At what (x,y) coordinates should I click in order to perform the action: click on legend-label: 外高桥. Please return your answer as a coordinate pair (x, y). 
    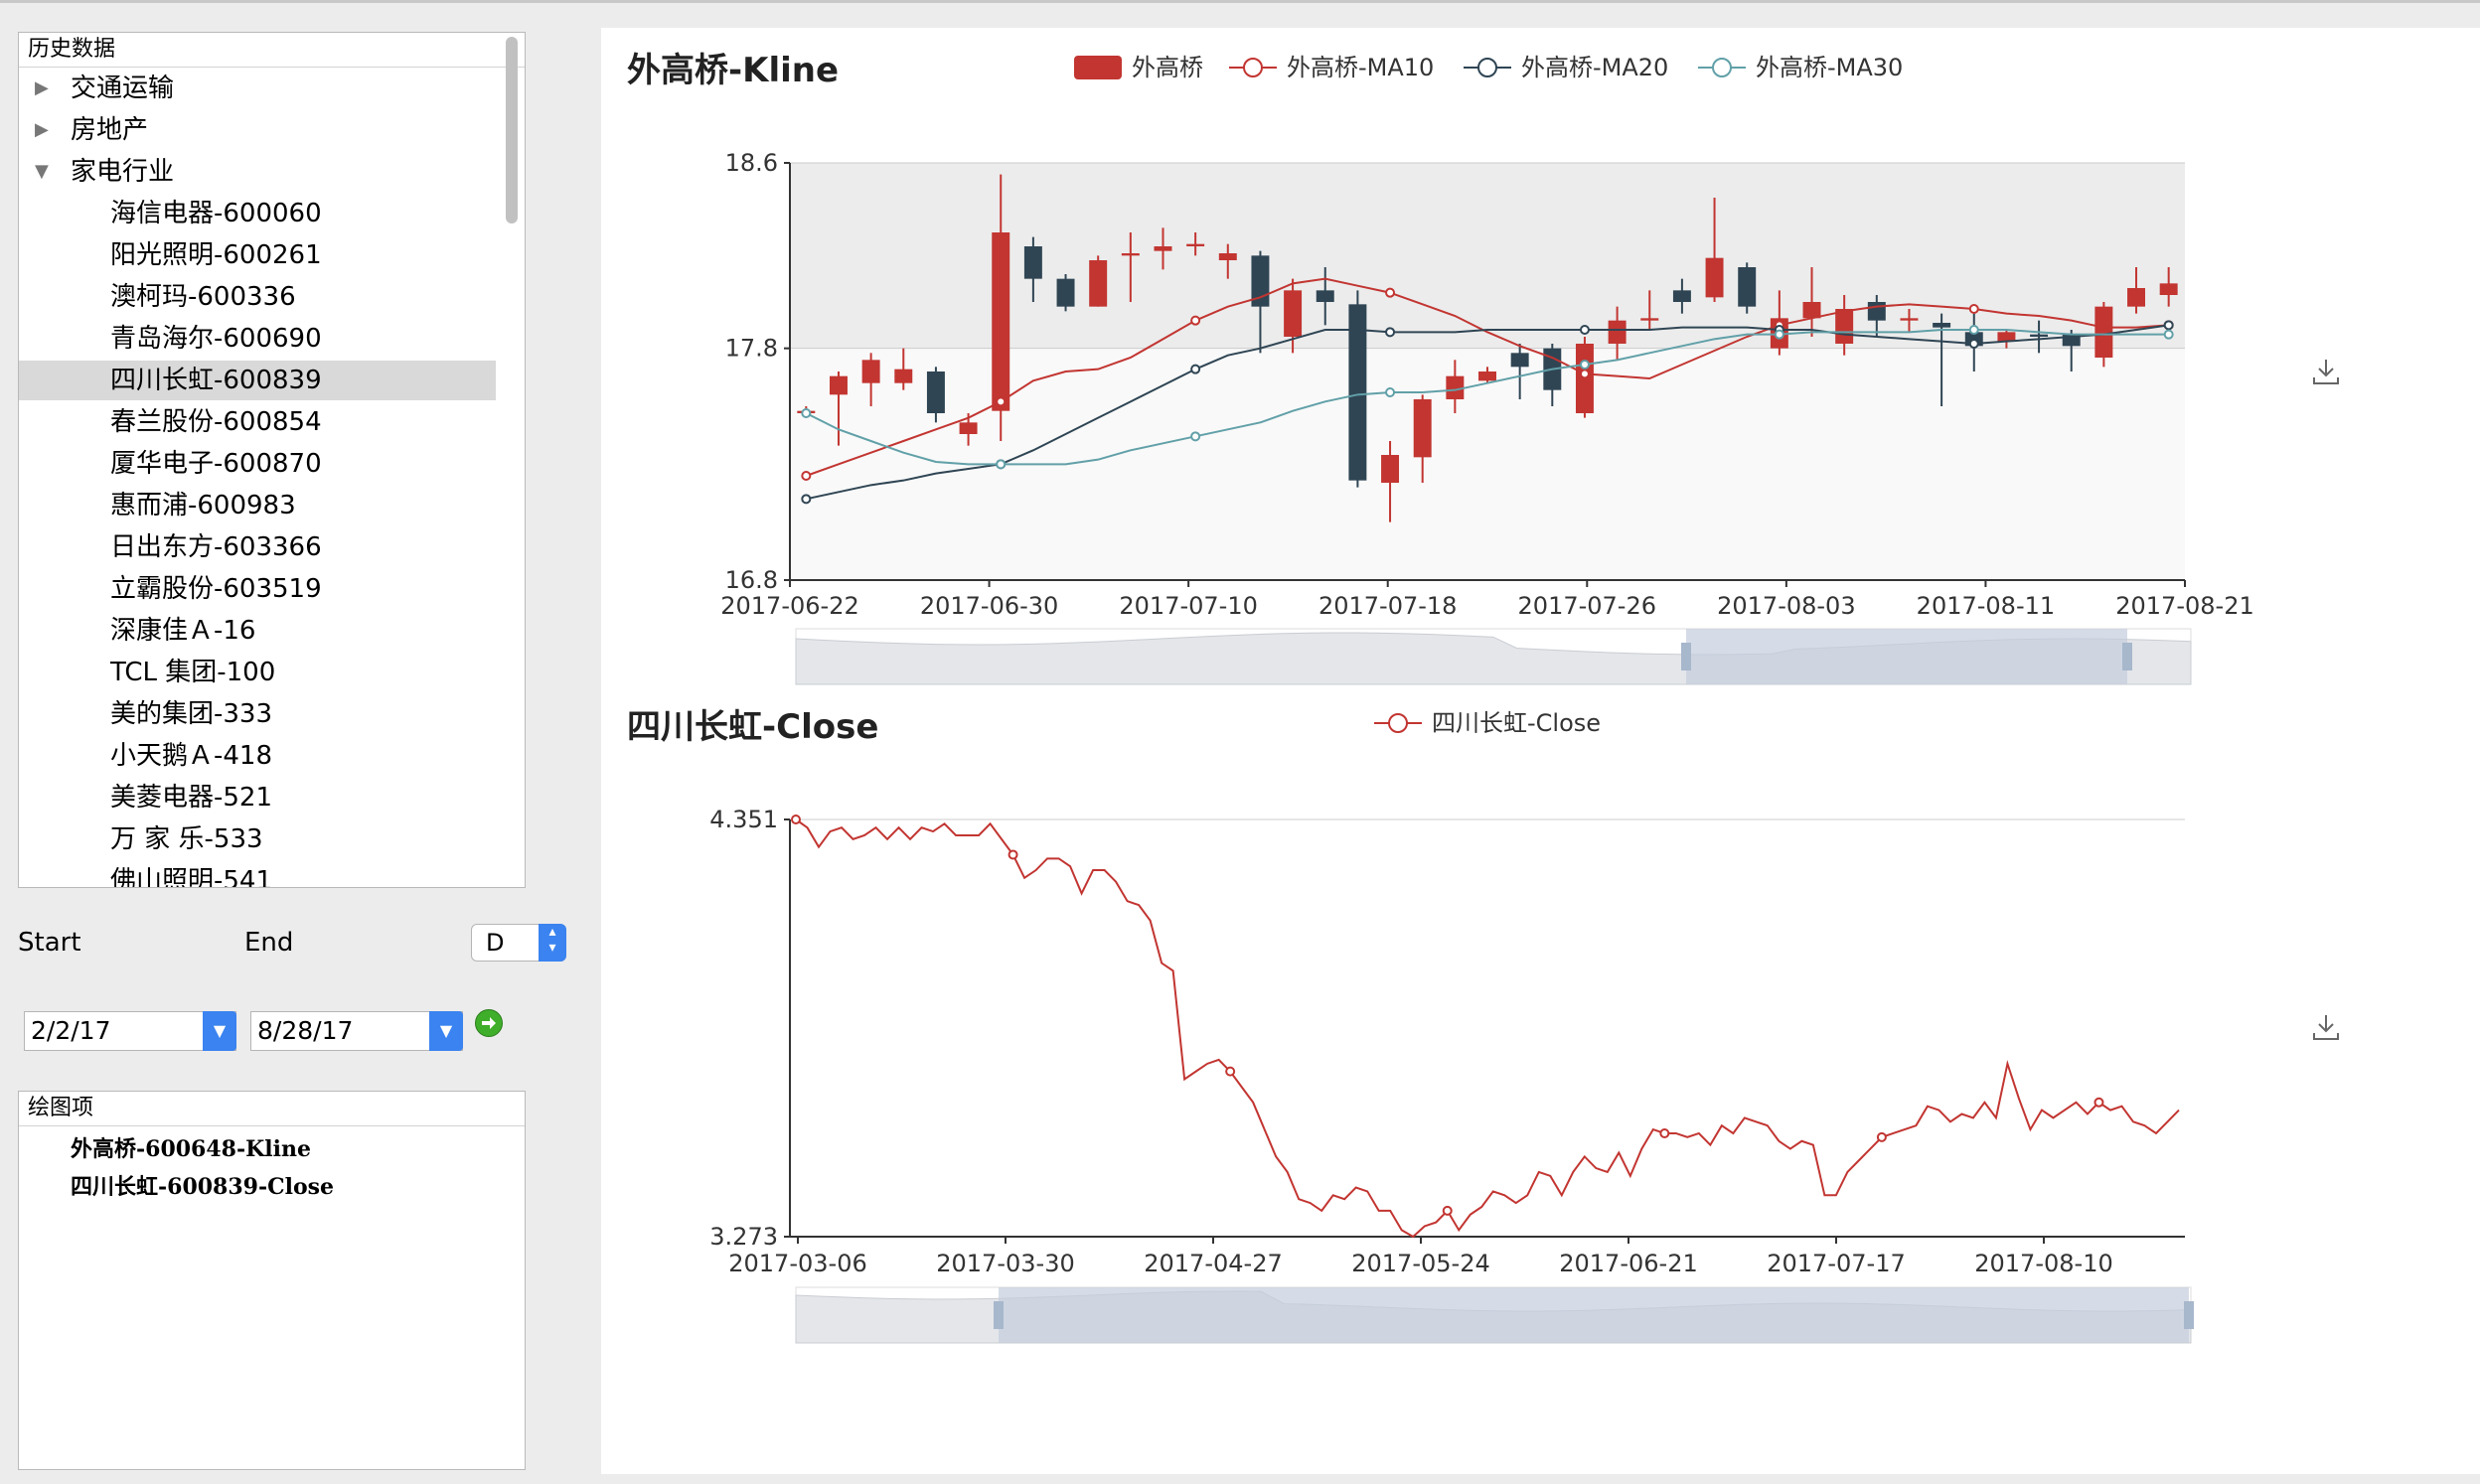
    Looking at the image, I should click on (1167, 67).